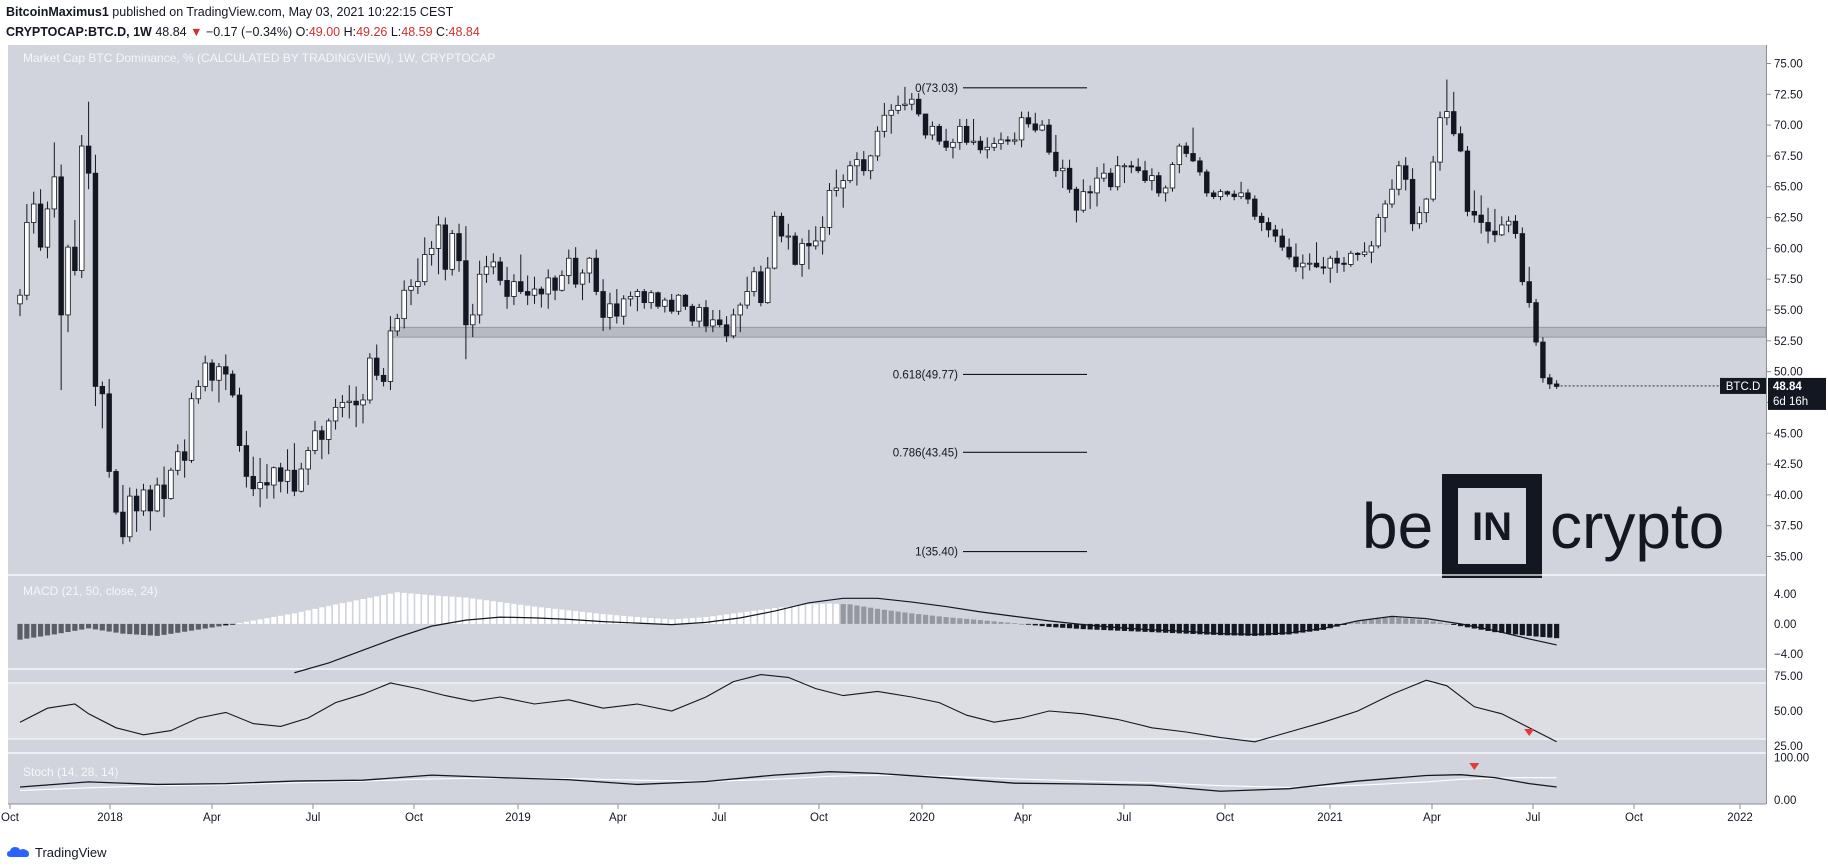 The height and width of the screenshot is (867, 1828). Describe the element at coordinates (350, 32) in the screenshot. I see `high-label: H:` at that location.